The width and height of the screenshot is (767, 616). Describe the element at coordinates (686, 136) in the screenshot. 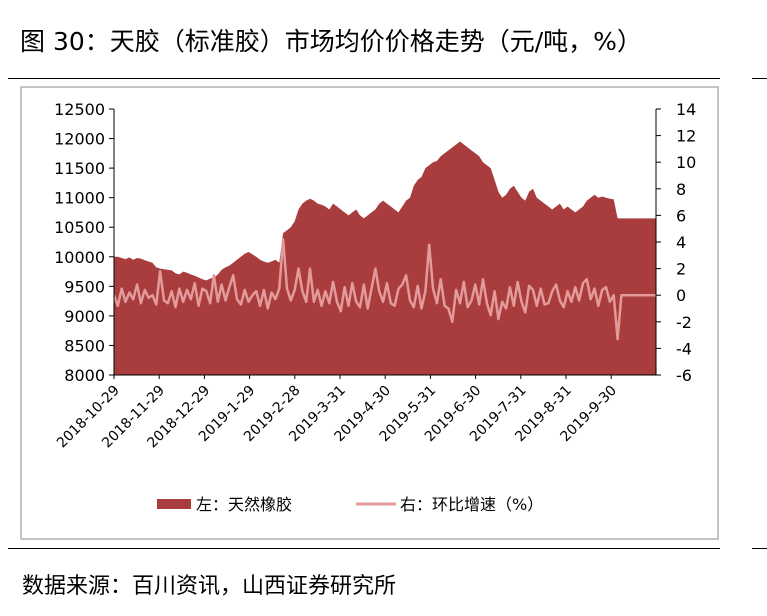

I see `y-right-tick-label: 12` at that location.